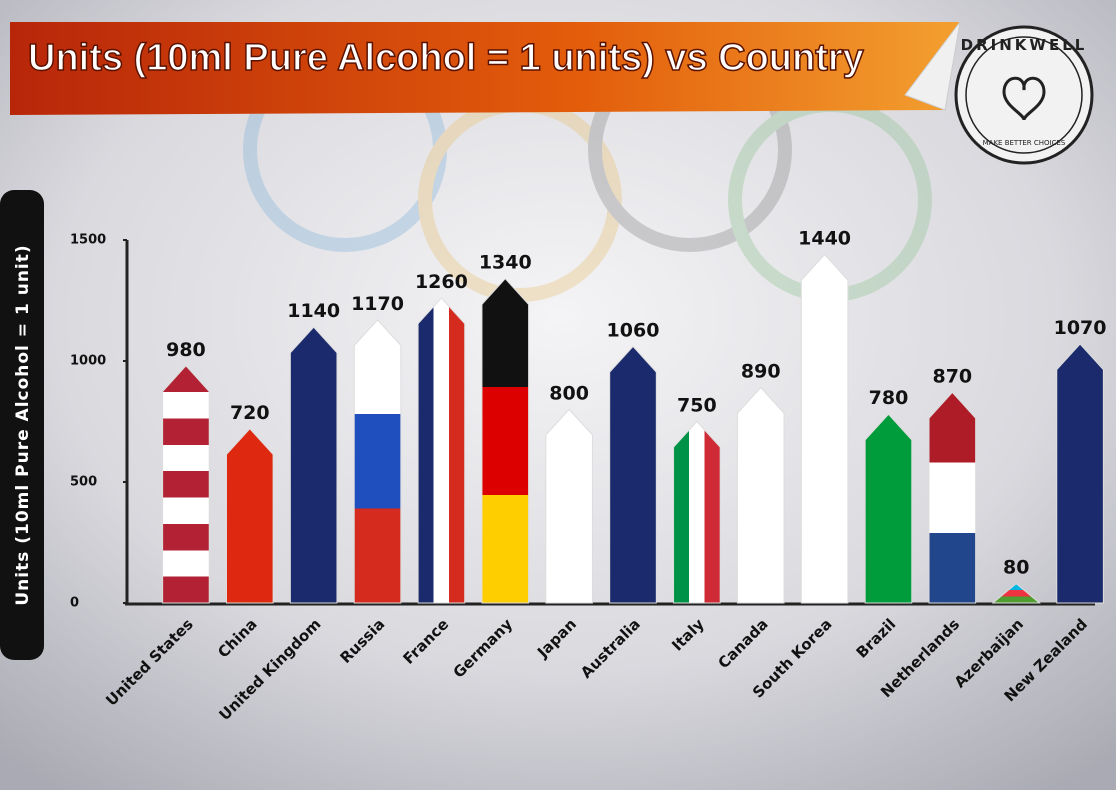 This screenshot has width=1116, height=790. I want to click on value-label: 1140, so click(313, 311).